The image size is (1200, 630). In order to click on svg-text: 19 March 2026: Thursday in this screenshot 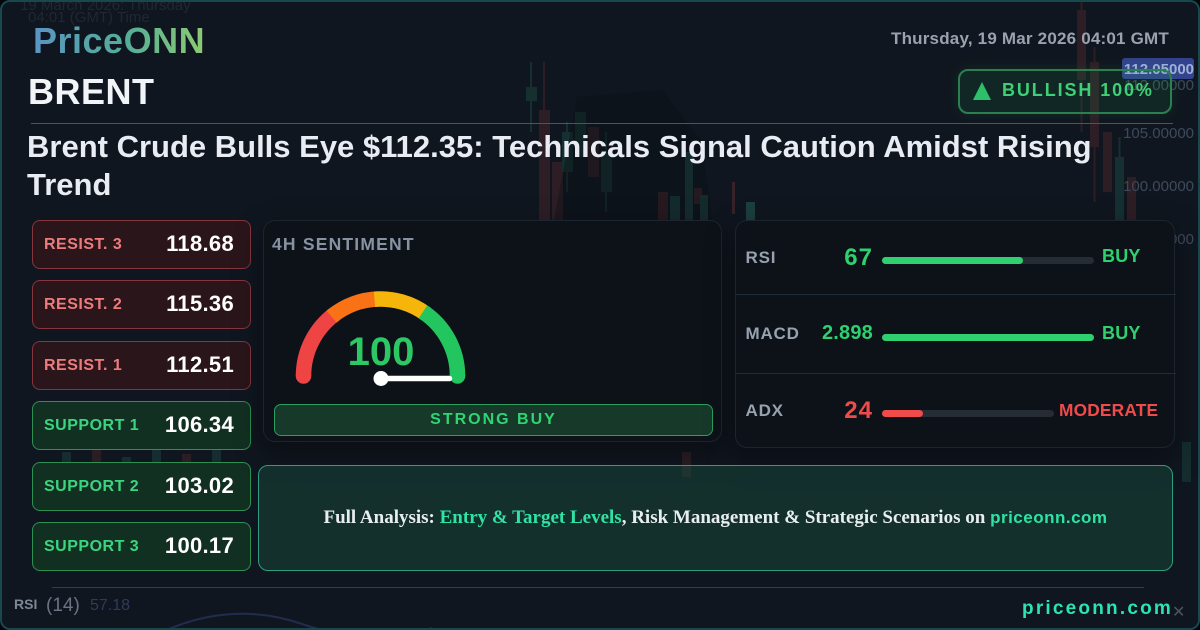, I will do `click(105, 8)`.